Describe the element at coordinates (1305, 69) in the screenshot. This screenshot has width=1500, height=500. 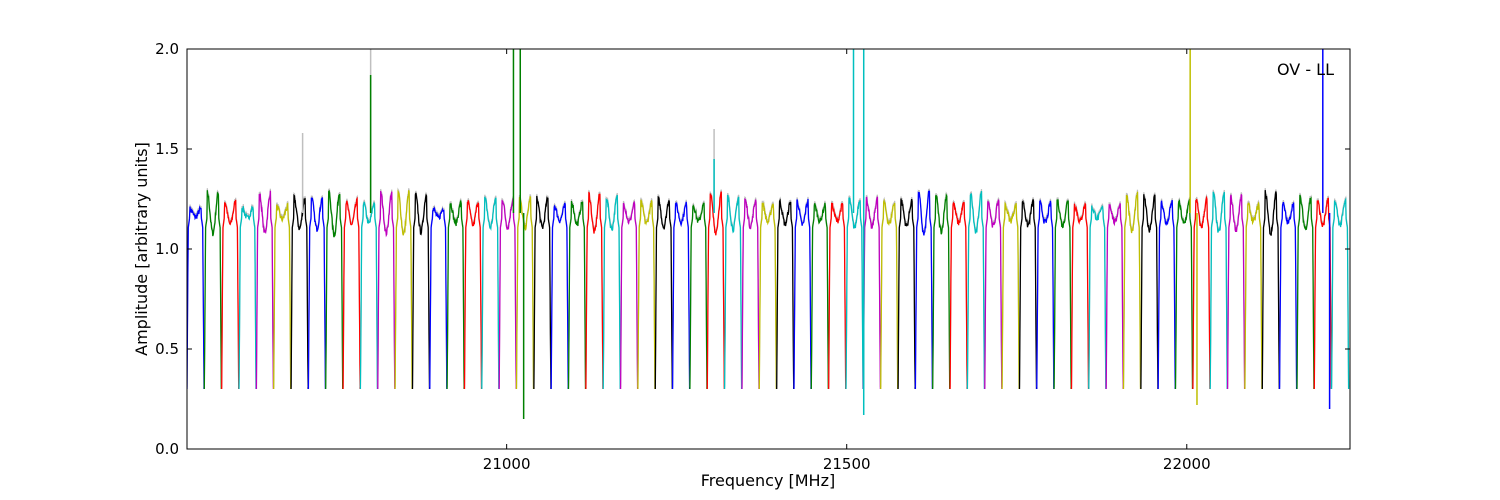
I see `chart-annotation: OV - LL` at that location.